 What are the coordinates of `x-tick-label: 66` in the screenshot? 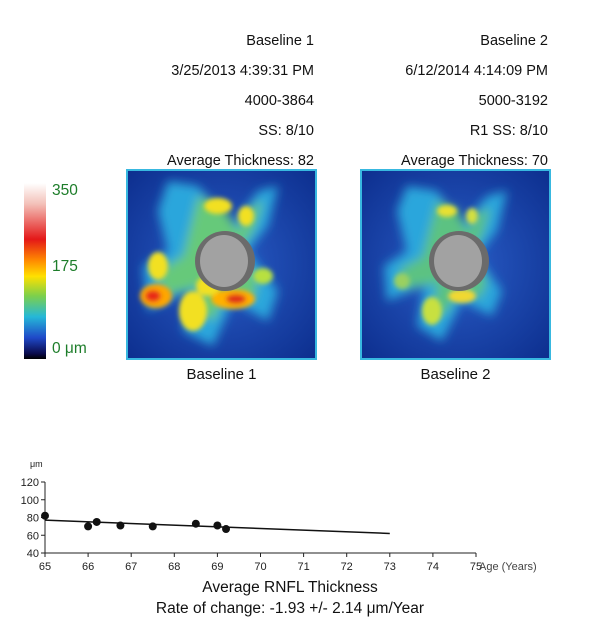 It's located at (88, 567).